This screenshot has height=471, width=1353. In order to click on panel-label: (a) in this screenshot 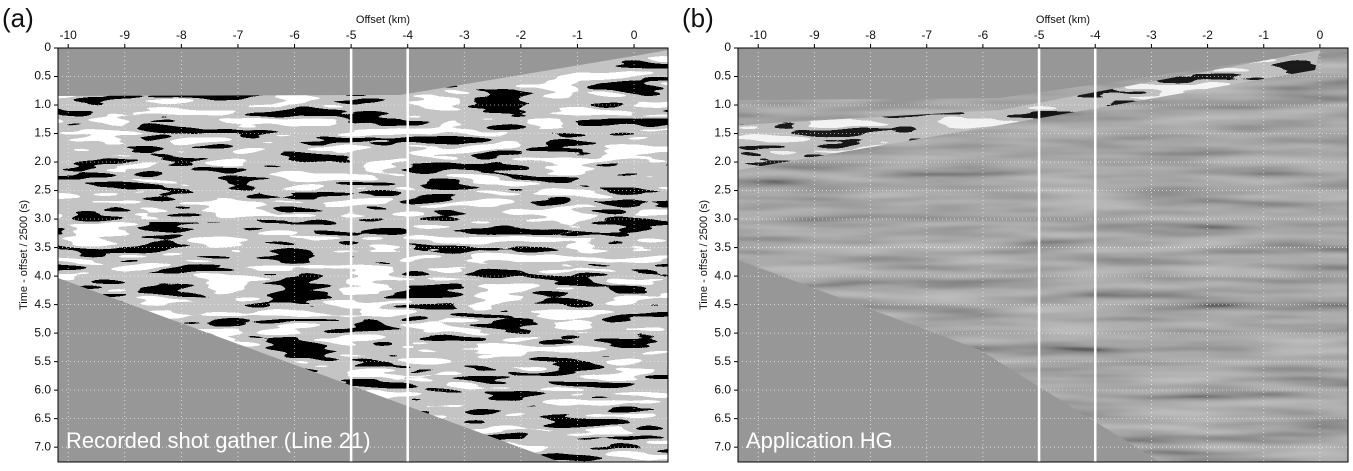, I will do `click(18, 18)`.